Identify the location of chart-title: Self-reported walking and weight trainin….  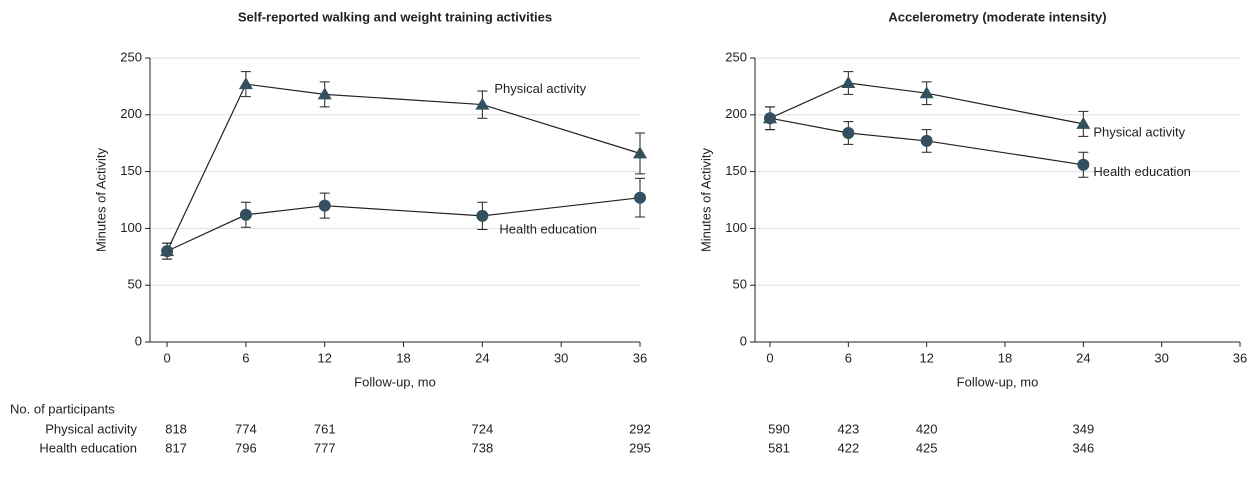
(395, 16).